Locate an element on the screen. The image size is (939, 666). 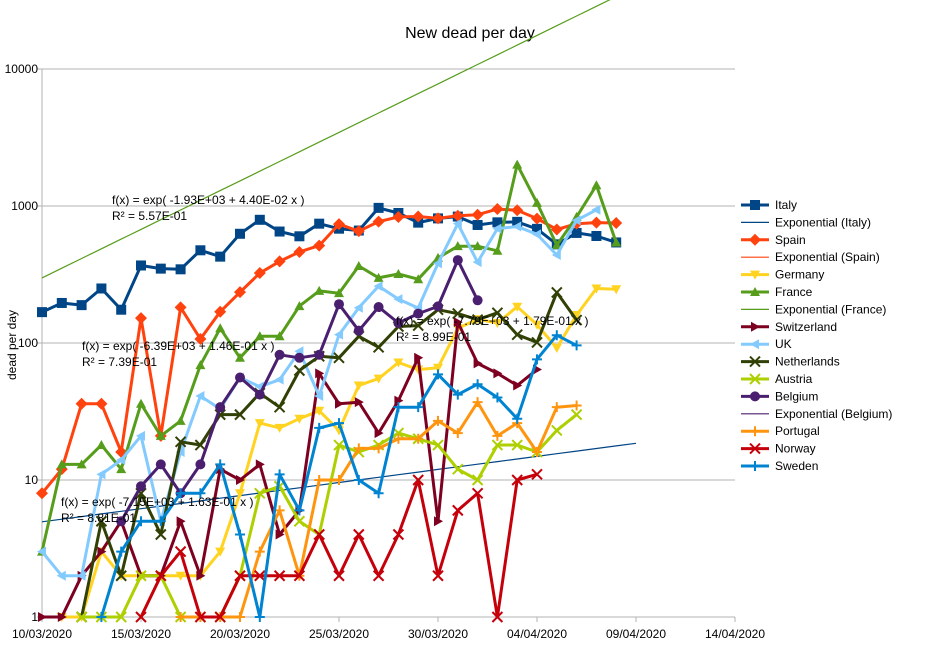
legend-item-switzerland: Switzerland is located at coordinates (789, 327).